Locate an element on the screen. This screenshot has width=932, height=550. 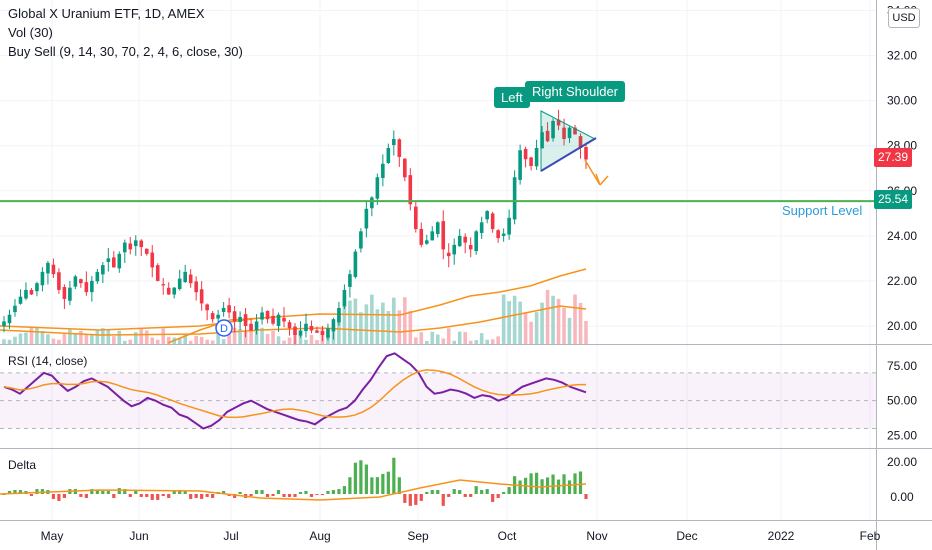
rsi-pane is located at coordinates (438, 391).